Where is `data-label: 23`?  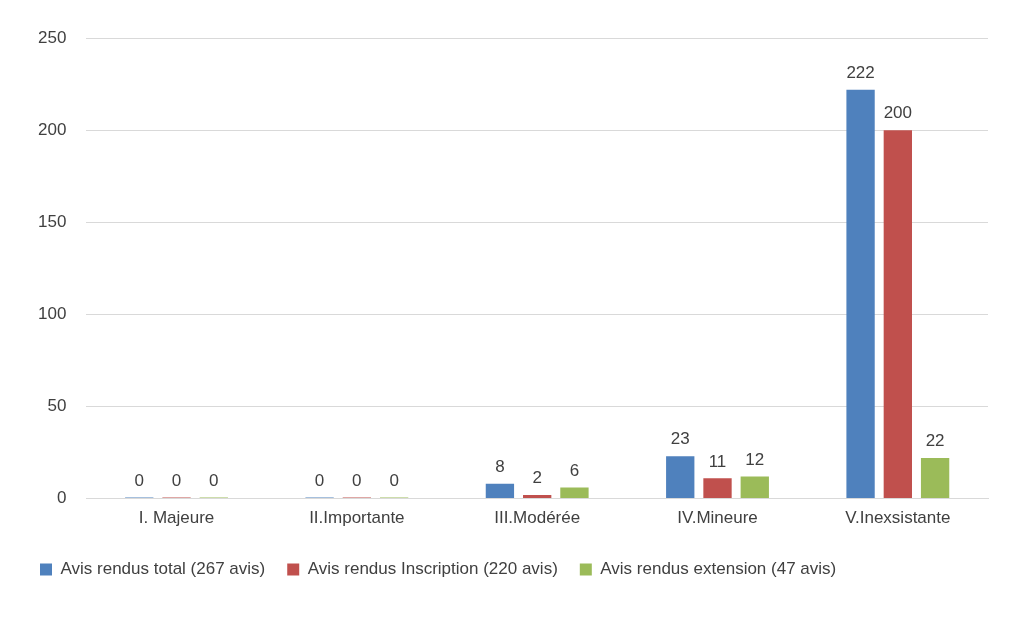
data-label: 23 is located at coordinates (680, 439).